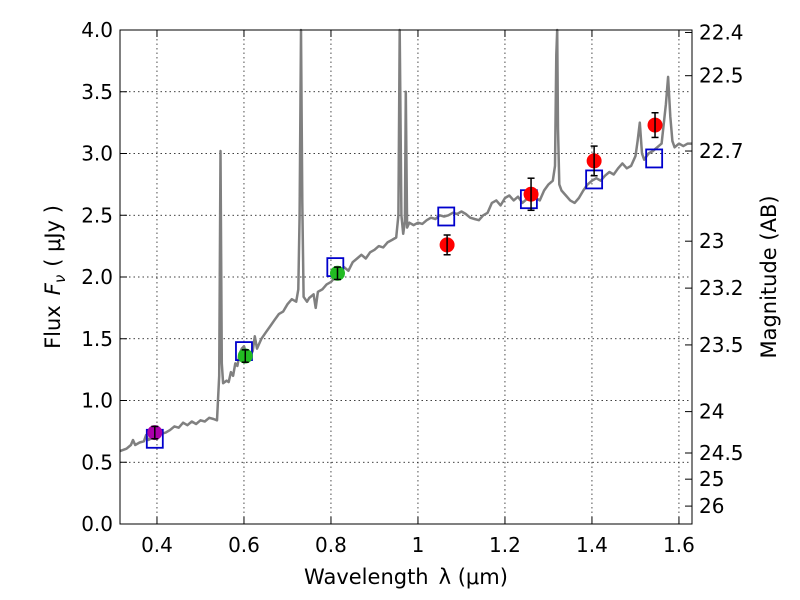  I want to click on y-tick-label: 1.5, so click(97, 339).